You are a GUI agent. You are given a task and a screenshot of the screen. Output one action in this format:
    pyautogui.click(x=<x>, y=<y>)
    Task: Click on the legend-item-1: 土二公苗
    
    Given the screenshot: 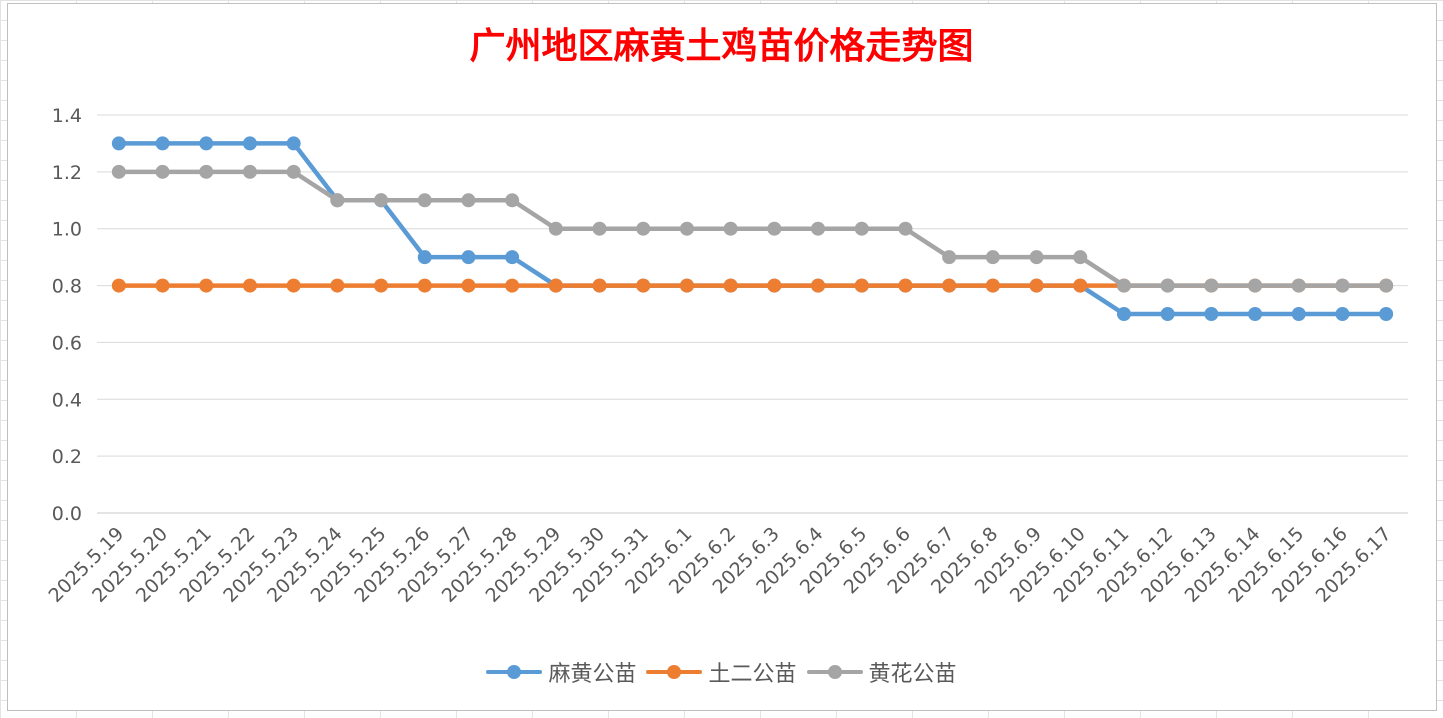 What is the action you would take?
    pyautogui.click(x=721, y=672)
    